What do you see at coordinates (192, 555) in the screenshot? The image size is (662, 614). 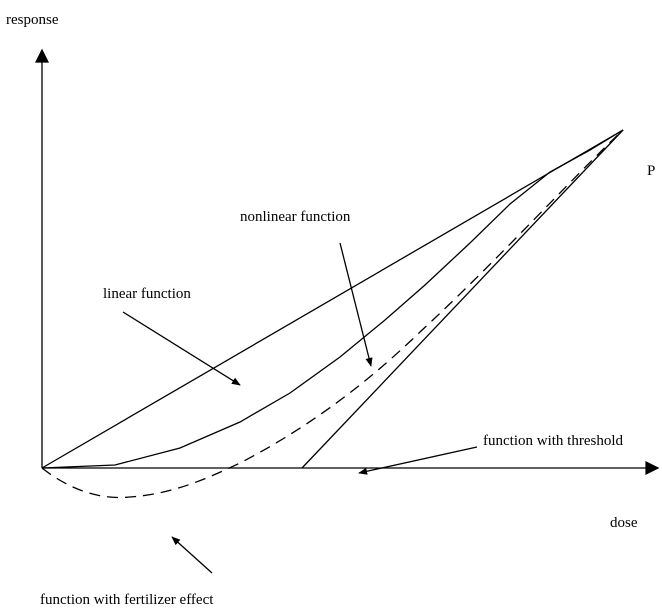 I see `fertilizer-pointer` at bounding box center [192, 555].